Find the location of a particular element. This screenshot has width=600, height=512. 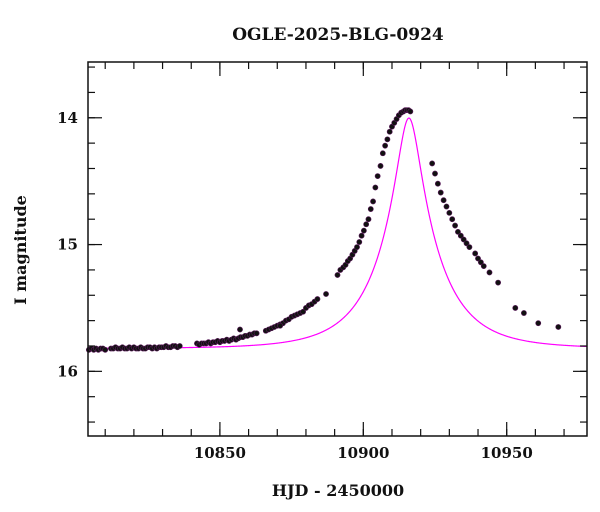

chart-title: OGLE-2025-BLG-0924 is located at coordinates (338, 35).